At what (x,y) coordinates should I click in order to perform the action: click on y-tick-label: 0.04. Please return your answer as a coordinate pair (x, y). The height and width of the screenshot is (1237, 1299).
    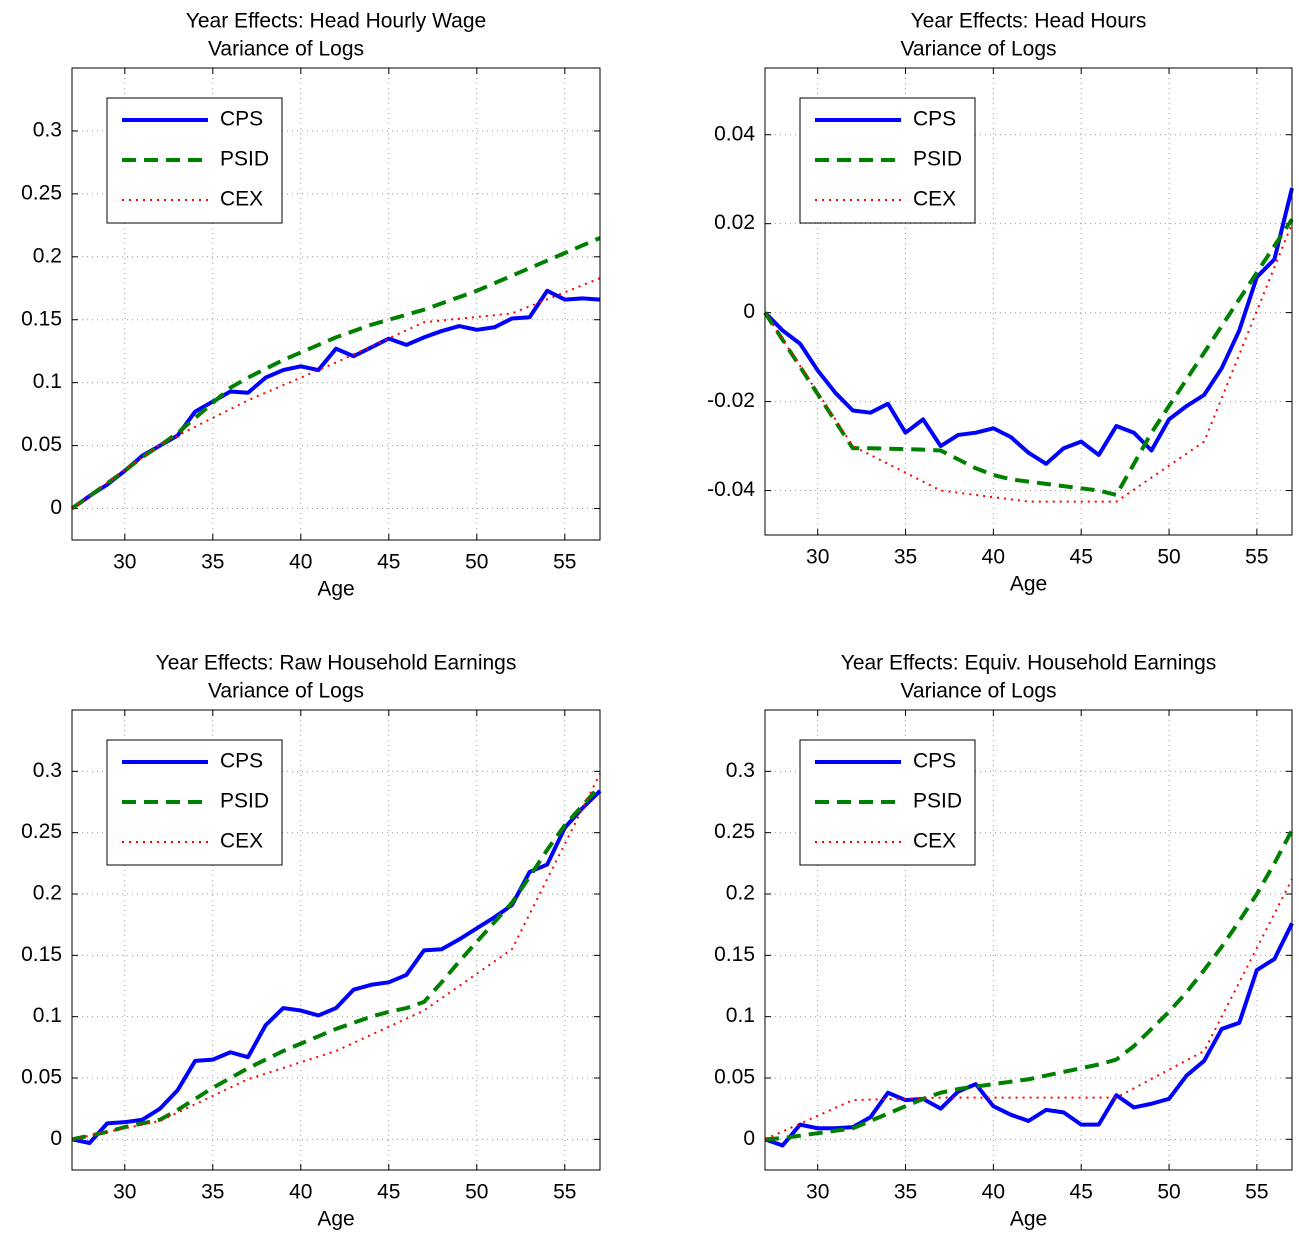
    Looking at the image, I should click on (734, 133).